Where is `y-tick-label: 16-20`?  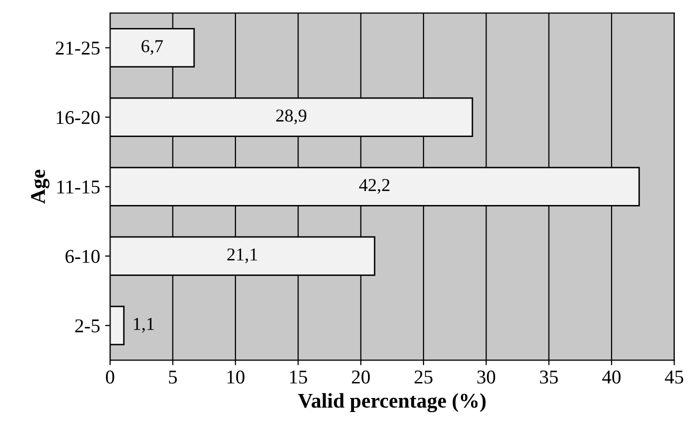 y-tick-label: 16-20 is located at coordinates (78, 117).